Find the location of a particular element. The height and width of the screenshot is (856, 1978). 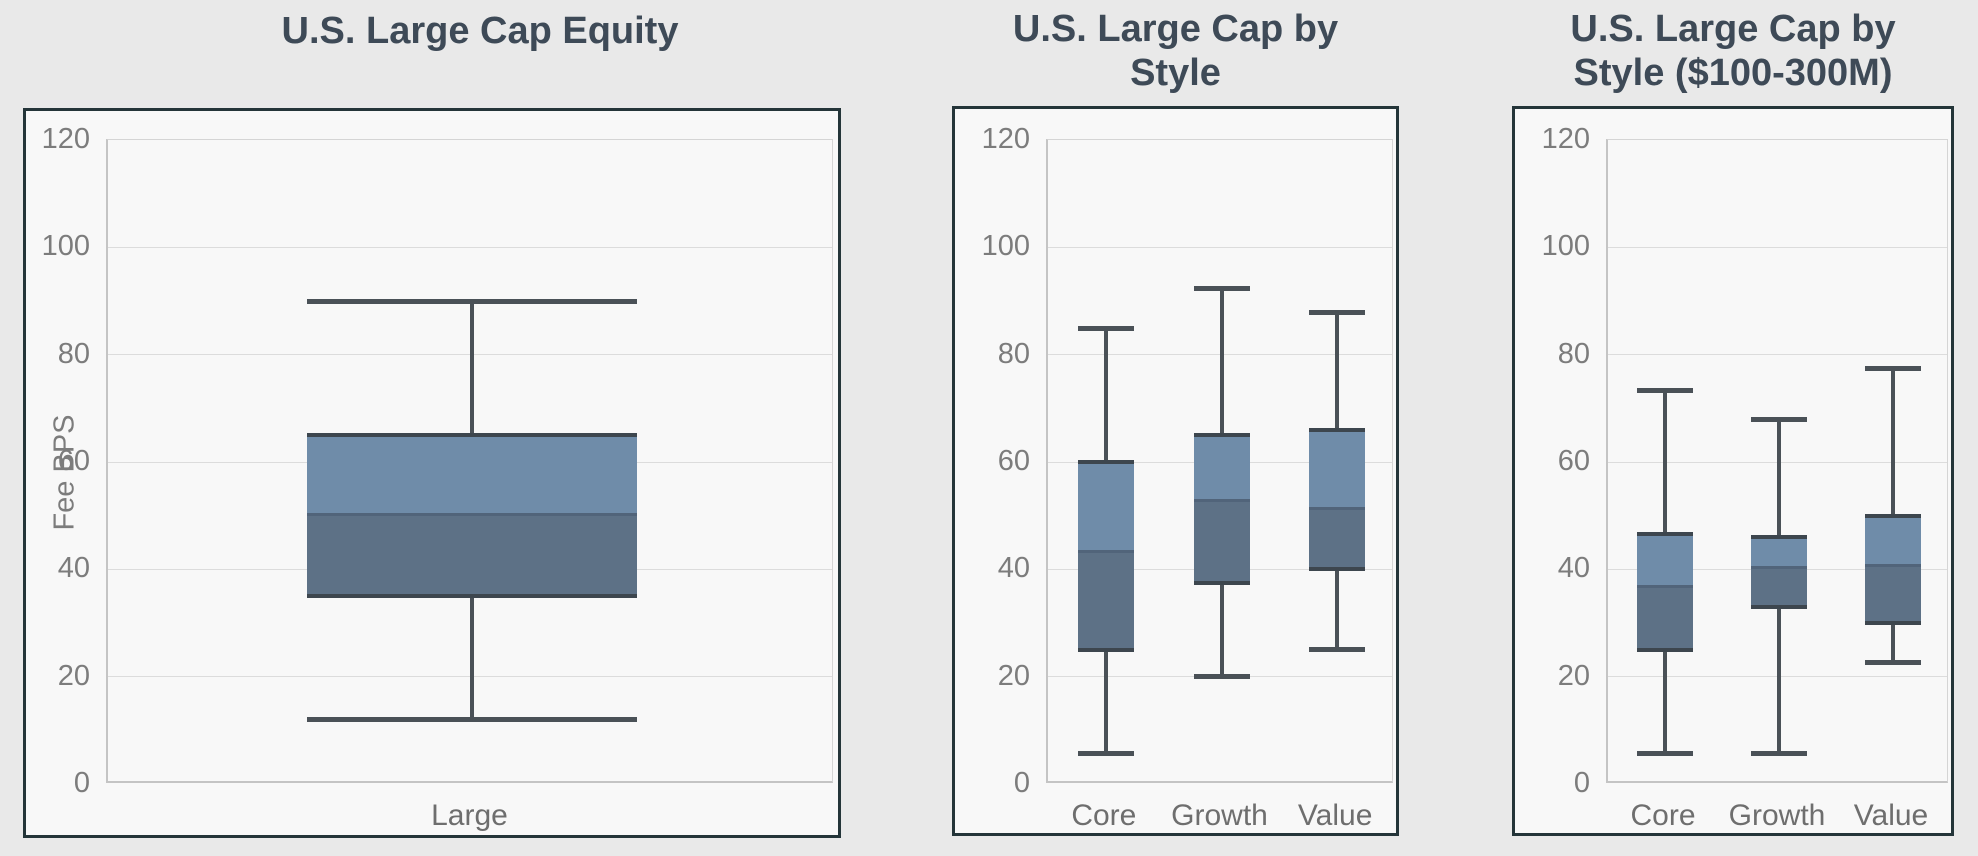

box-large is located at coordinates (471, 516).